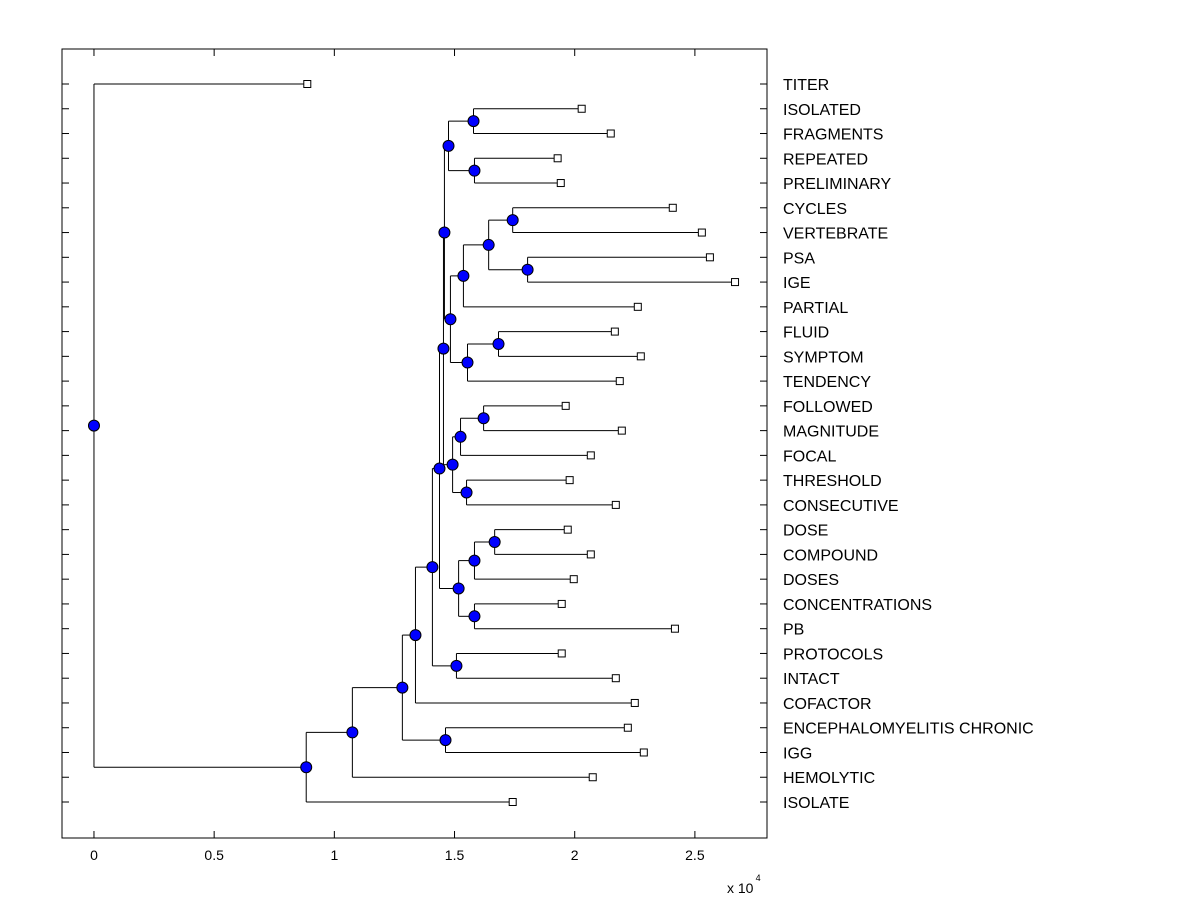  Describe the element at coordinates (908, 729) in the screenshot. I see `leaf-label: ENCEPHALOMYELITIS CHRONIC` at that location.